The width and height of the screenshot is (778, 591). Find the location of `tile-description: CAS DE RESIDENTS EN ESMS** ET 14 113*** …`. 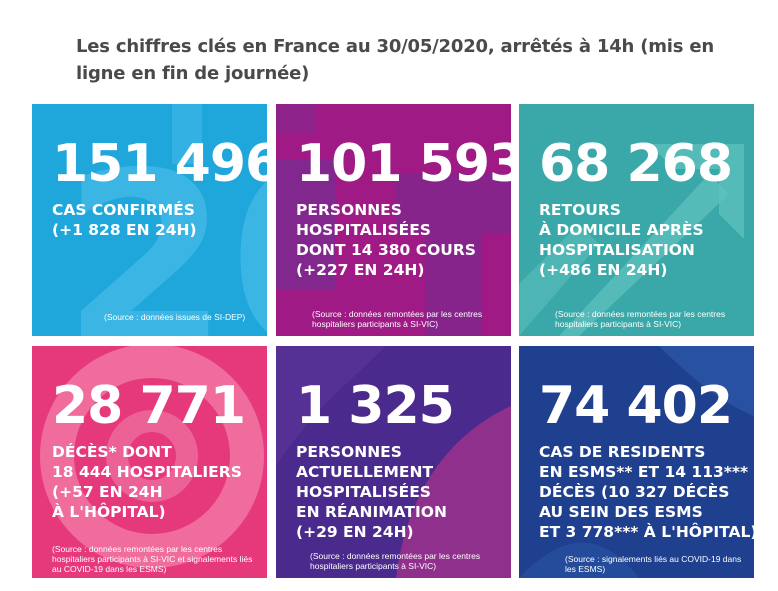

tile-description: CAS DE RESIDENTS EN ESMS** ET 14 113*** … is located at coordinates (646, 492).